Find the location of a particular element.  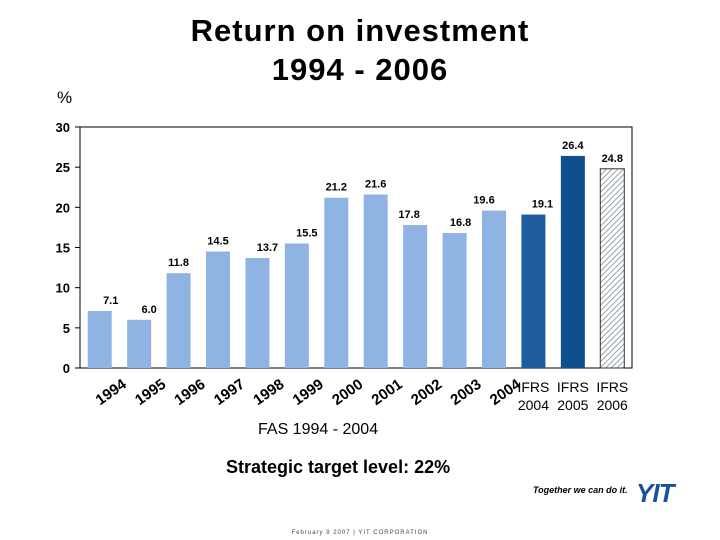

value-label: 13.7 is located at coordinates (267, 248).